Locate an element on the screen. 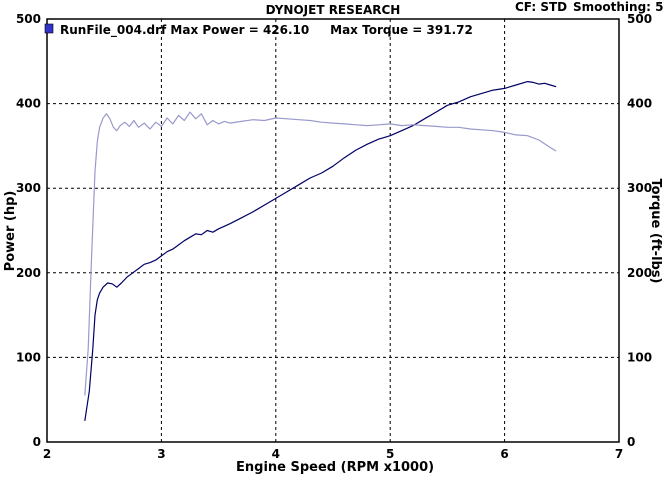  legend-swatch is located at coordinates (49, 28).